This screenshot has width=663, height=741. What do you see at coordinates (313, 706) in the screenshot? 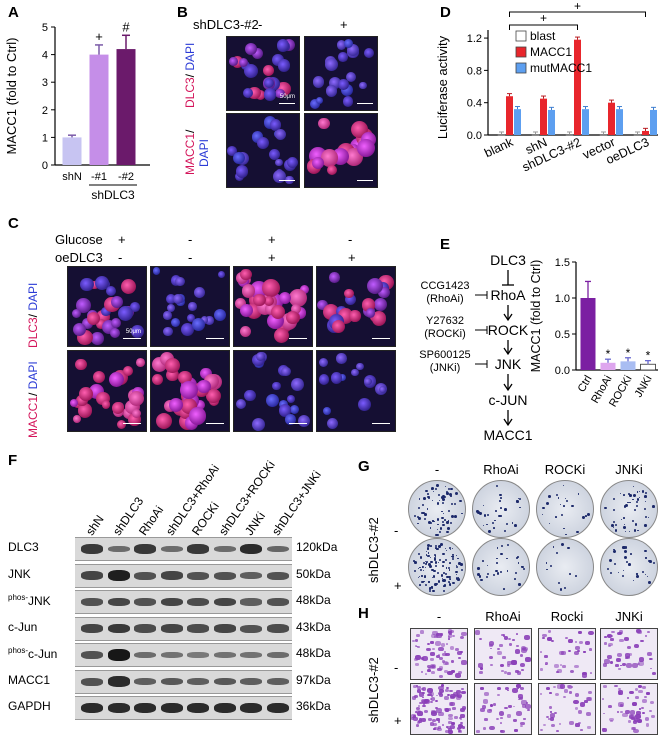
I see `kda-label: 36kDa` at bounding box center [313, 706].